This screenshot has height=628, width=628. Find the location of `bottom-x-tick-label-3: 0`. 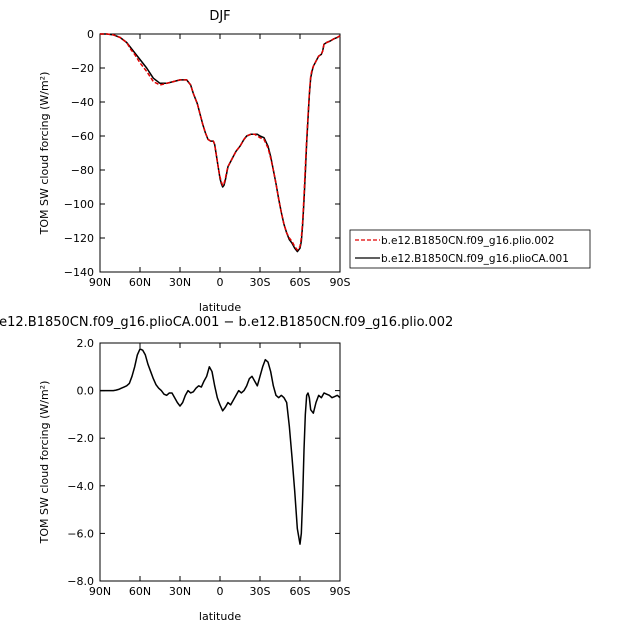

bottom-x-tick-label-3: 0 is located at coordinates (220, 591).